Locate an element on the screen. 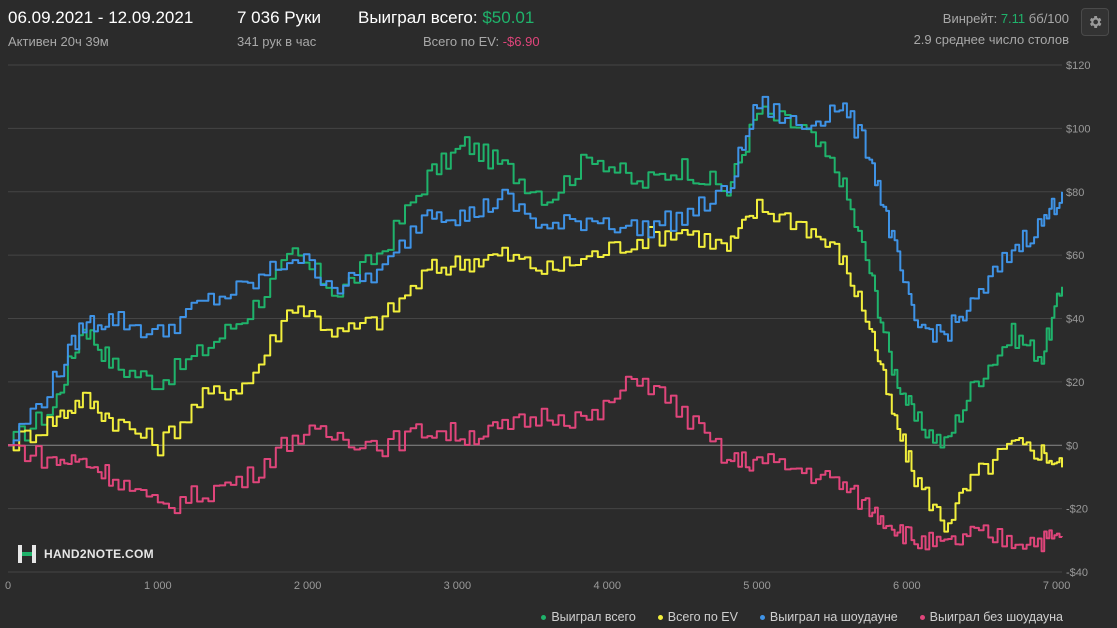  legend-ev: Всего по EV is located at coordinates (697, 617).